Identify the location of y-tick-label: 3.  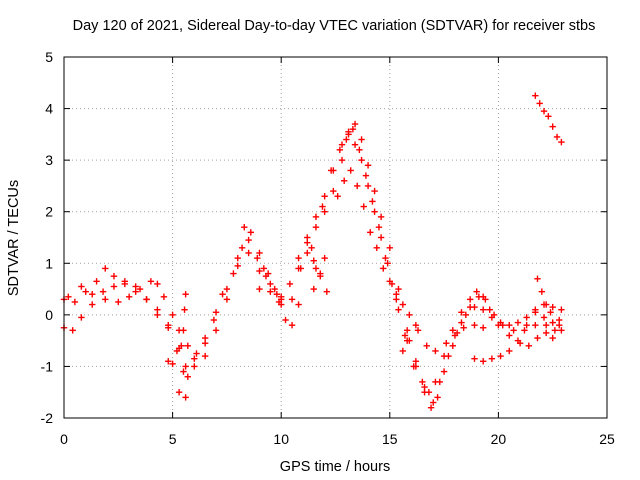
(49, 160).